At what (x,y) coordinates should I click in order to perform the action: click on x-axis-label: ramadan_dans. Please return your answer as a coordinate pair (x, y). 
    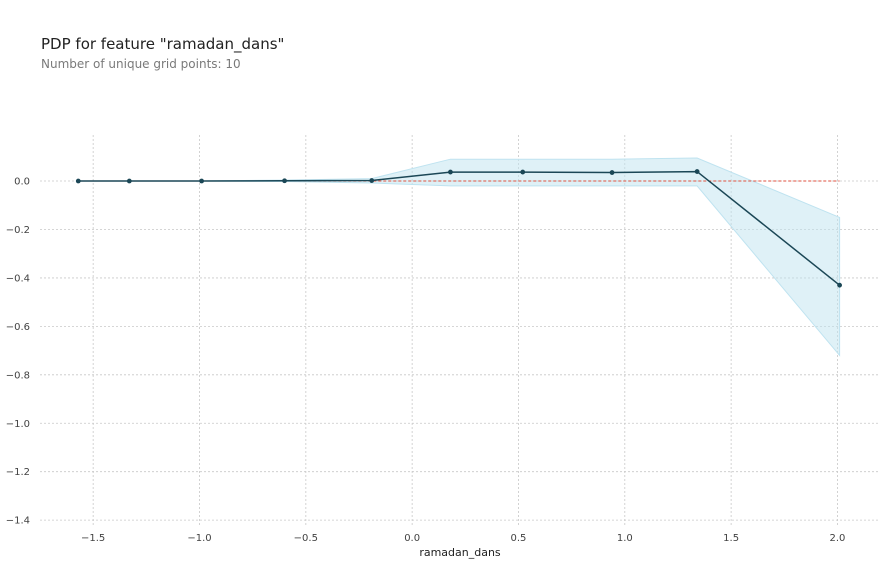
    Looking at the image, I should click on (460, 552).